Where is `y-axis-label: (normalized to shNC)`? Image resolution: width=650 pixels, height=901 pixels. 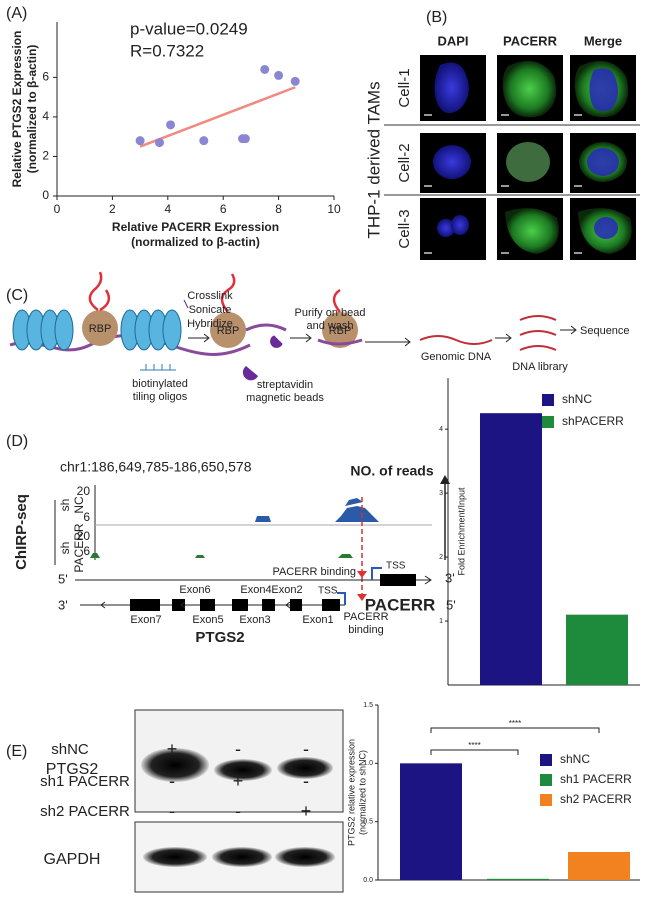 y-axis-label: (normalized to shNC) is located at coordinates (362, 792).